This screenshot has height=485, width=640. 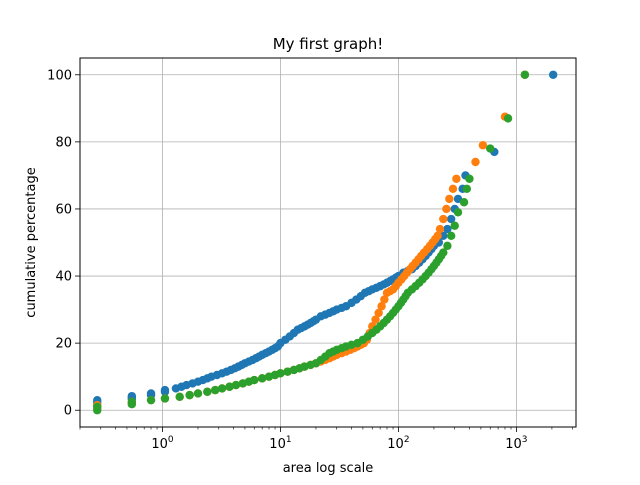 What do you see at coordinates (398, 443) in the screenshot?
I see `x-tick-label: 10²` at bounding box center [398, 443].